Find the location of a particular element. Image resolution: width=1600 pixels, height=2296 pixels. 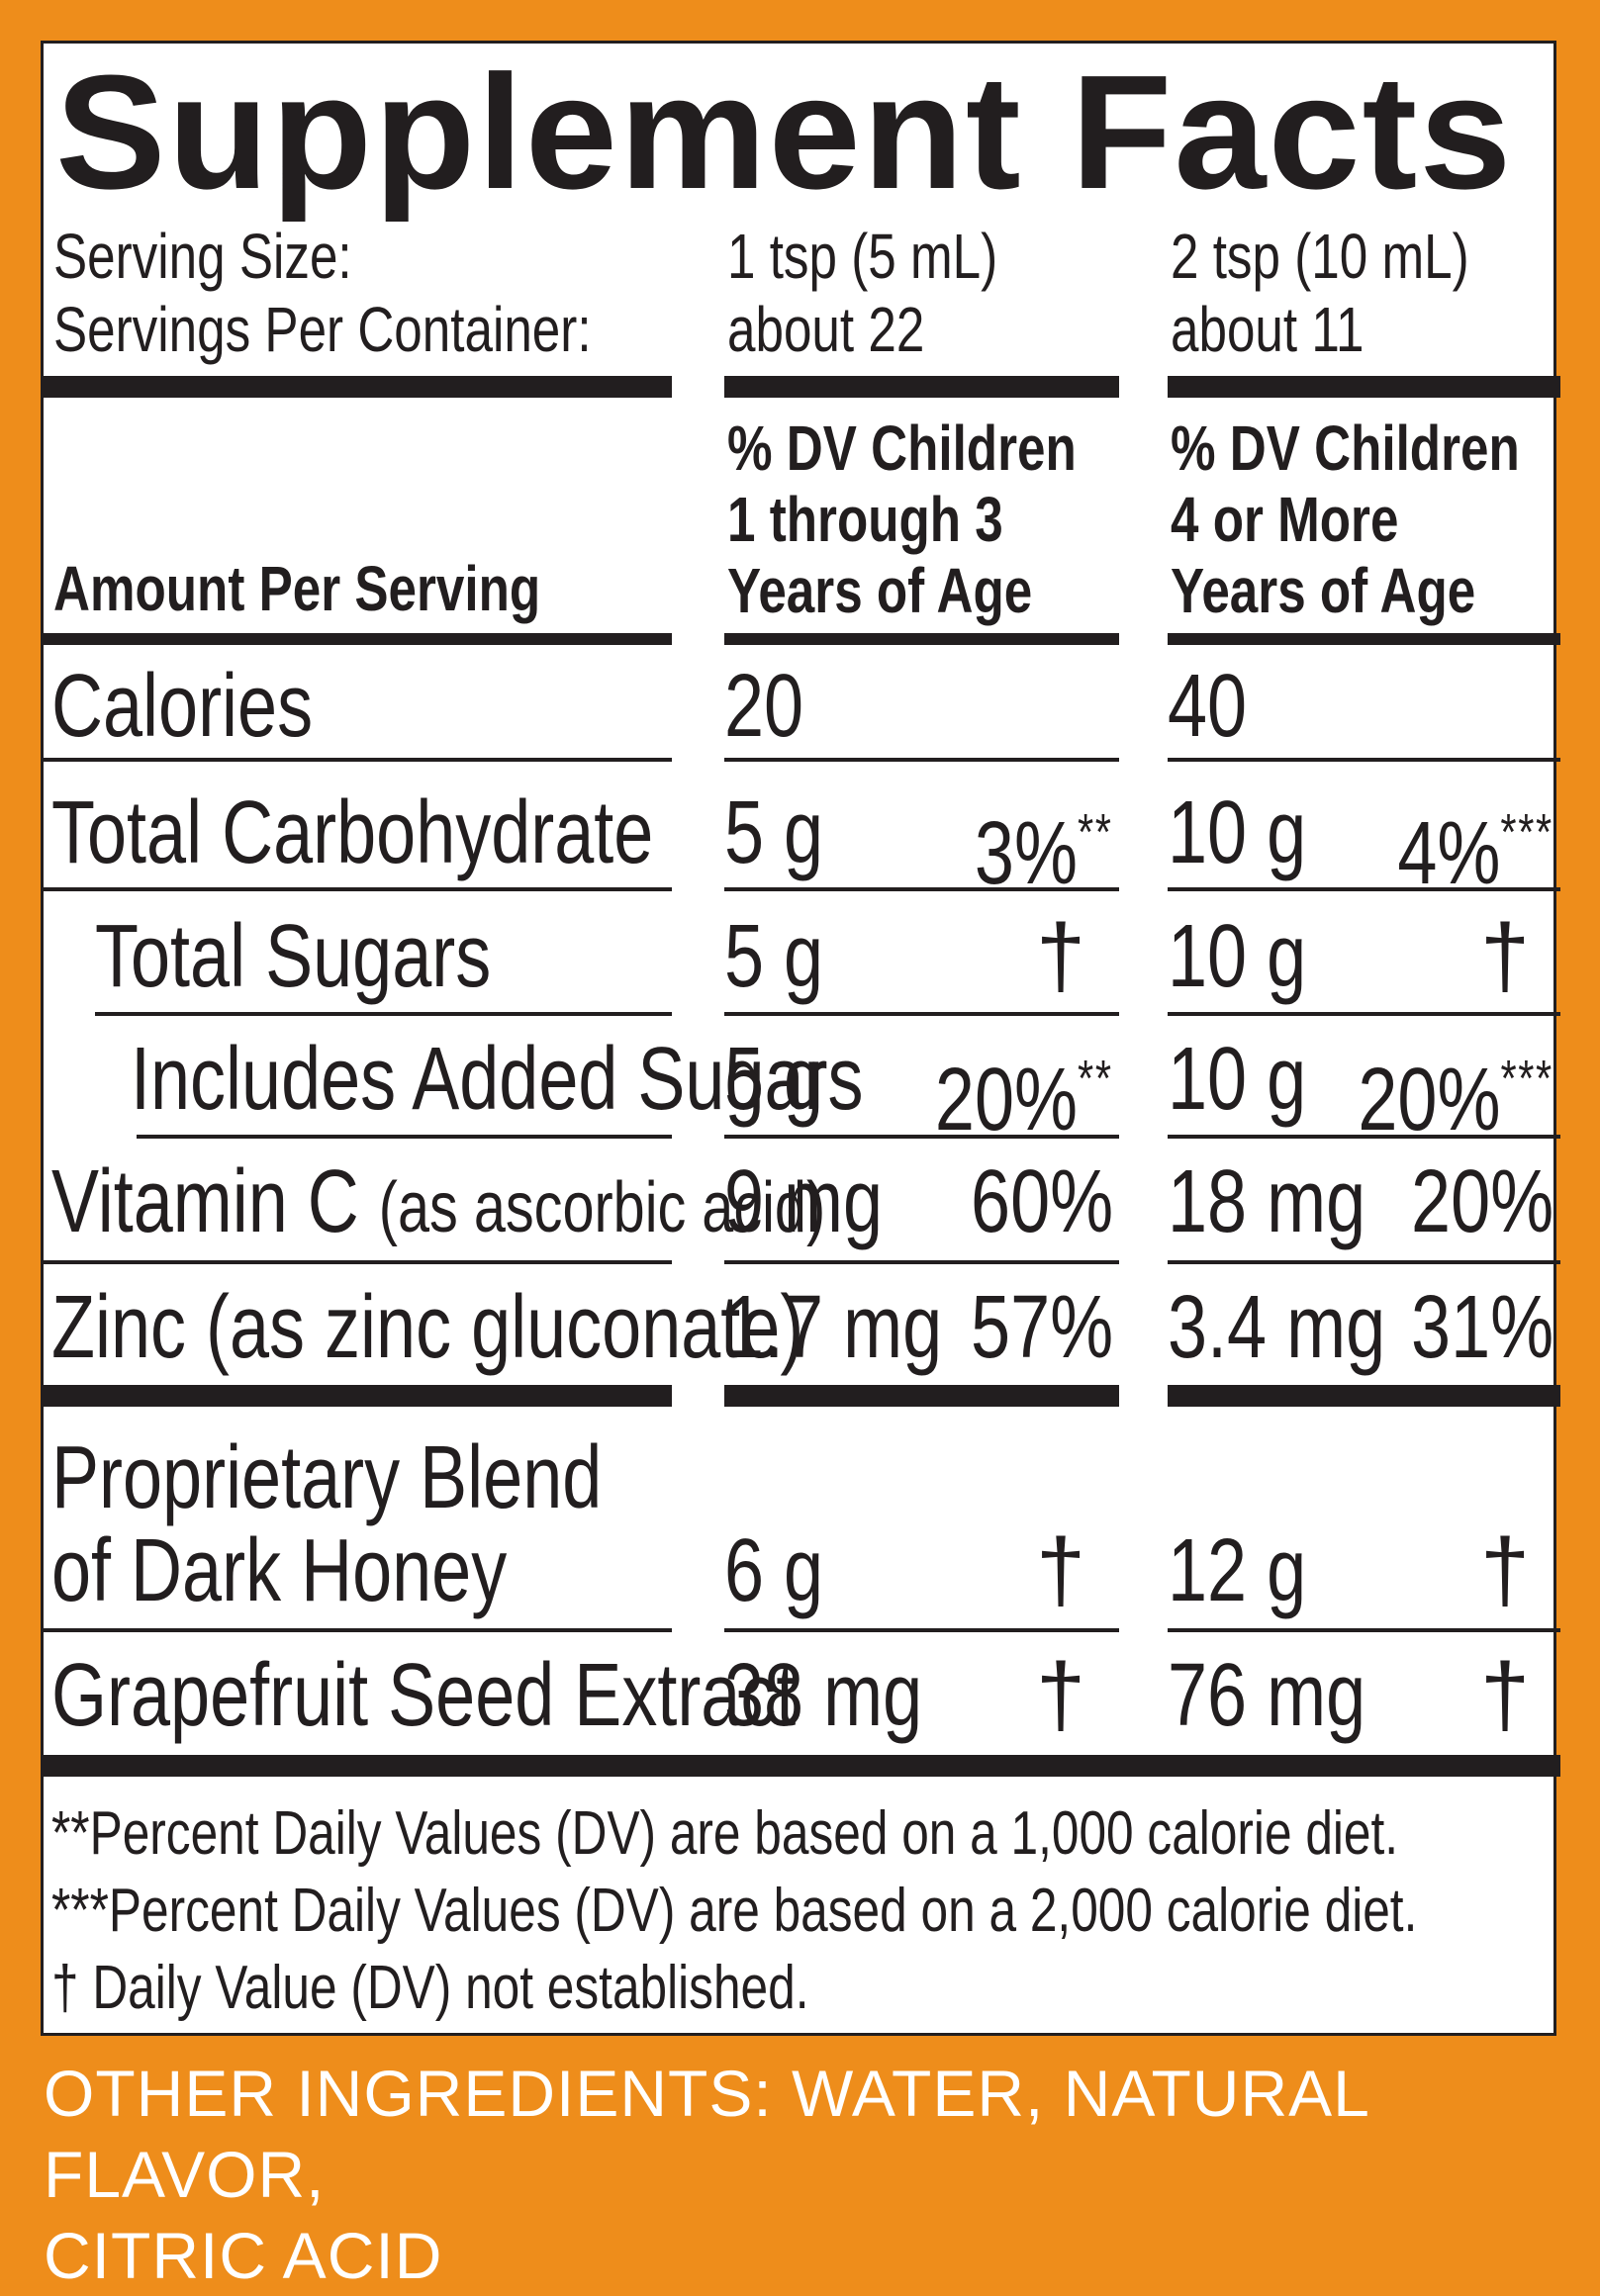

col2-header-line3: Years of Age is located at coordinates (1324, 590).